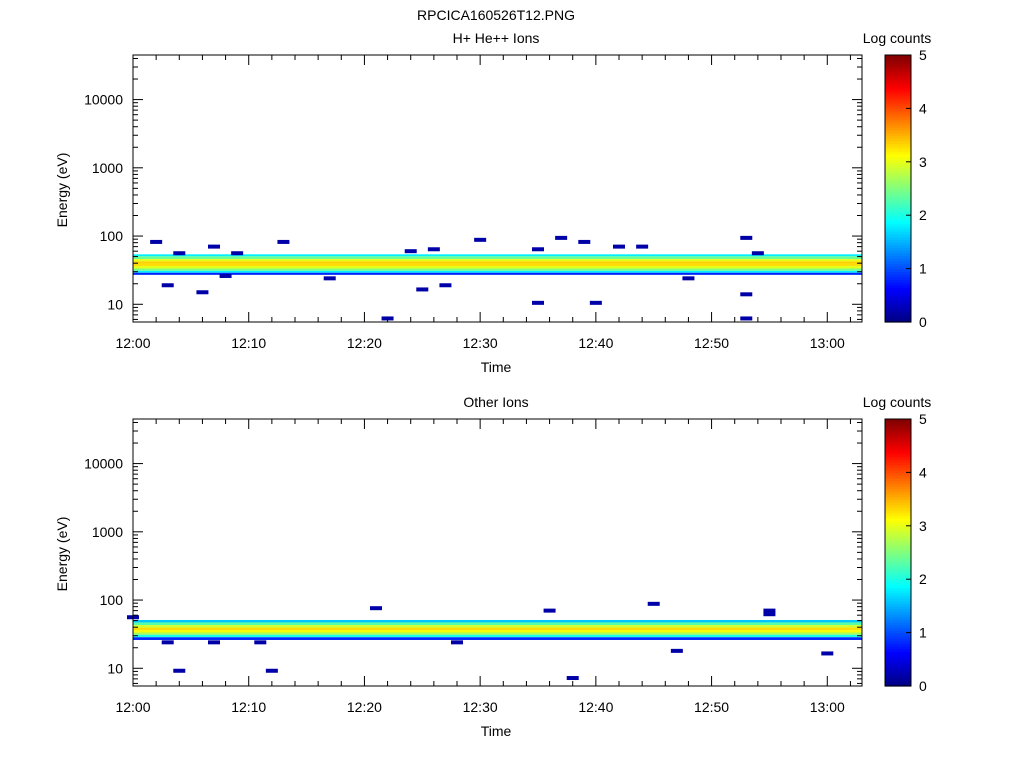 The height and width of the screenshot is (768, 1024). Describe the element at coordinates (923, 579) in the screenshot. I see `colorbar-tick-label: 2` at that location.